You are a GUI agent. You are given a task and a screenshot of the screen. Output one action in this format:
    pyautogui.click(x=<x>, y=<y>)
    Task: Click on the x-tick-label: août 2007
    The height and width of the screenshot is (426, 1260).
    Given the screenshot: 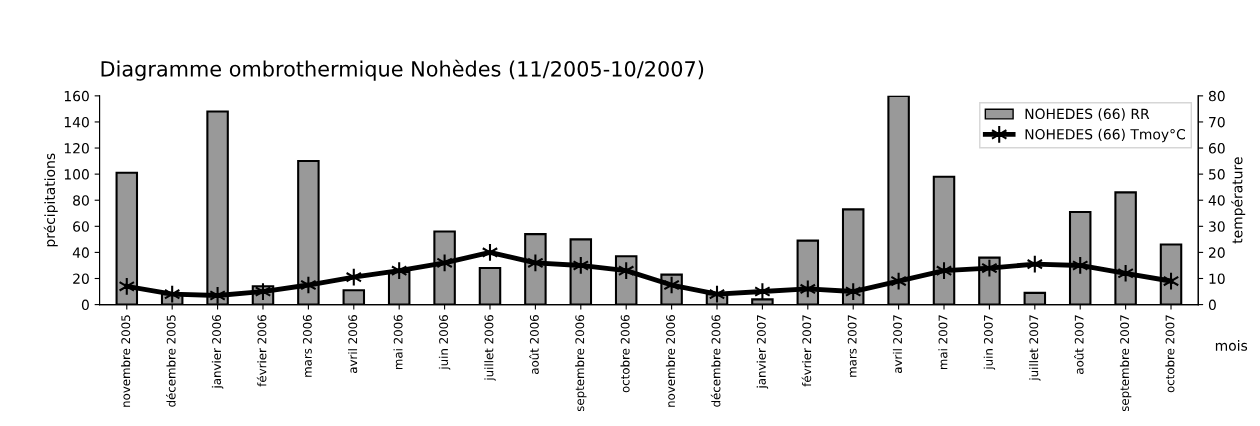 What is the action you would take?
    pyautogui.click(x=1079, y=344)
    